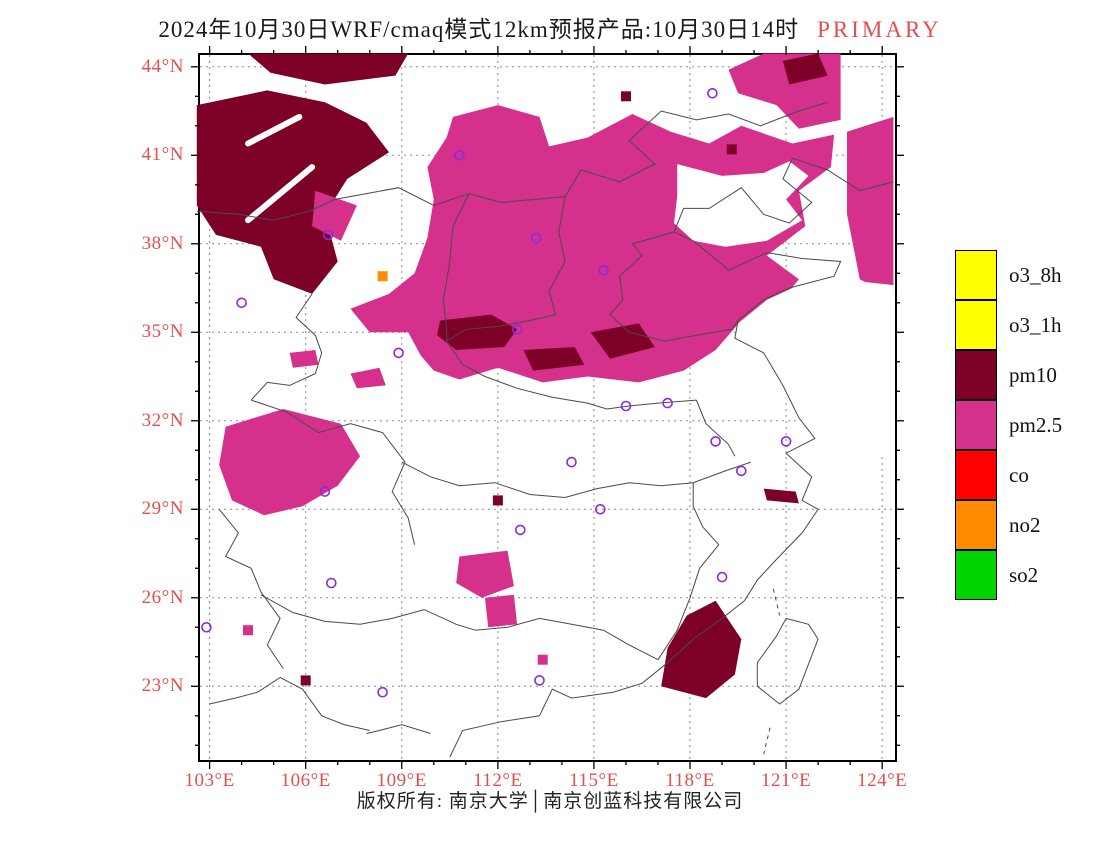  What do you see at coordinates (290, 462) in the screenshot?
I see `region-sichuan-basin-blob` at bounding box center [290, 462].